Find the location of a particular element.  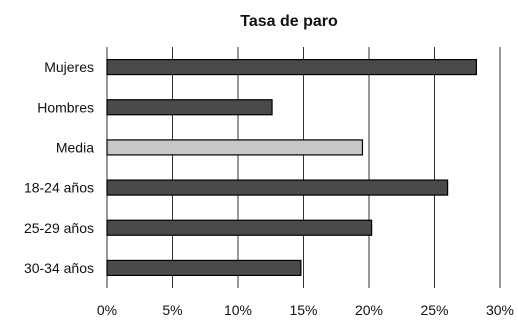

category-label-4: 25-29 años is located at coordinates (59, 228).